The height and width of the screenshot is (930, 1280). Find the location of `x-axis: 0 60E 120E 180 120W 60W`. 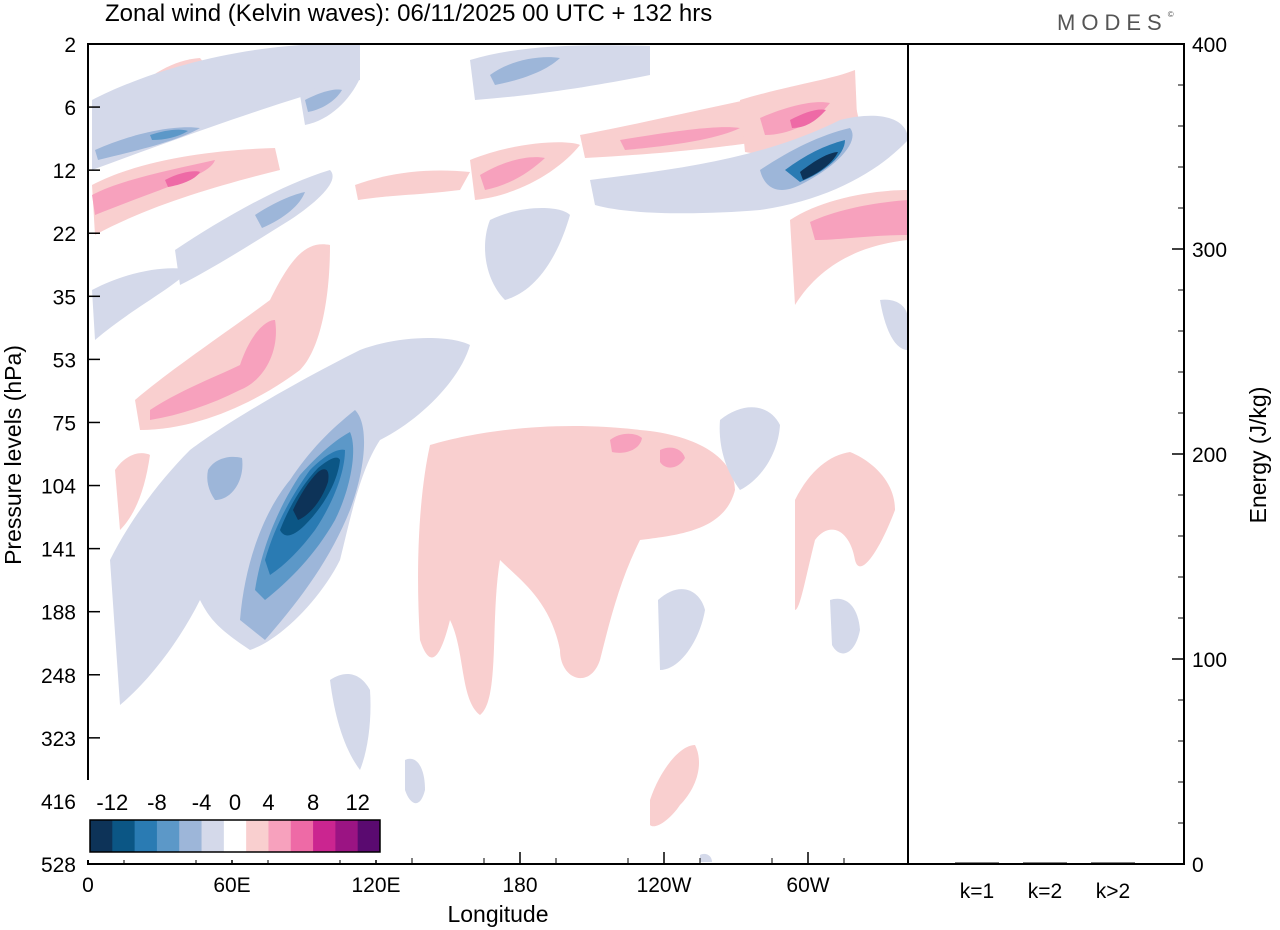

x-axis: 0 60E 120E 180 120W 60W is located at coordinates (499, 874).